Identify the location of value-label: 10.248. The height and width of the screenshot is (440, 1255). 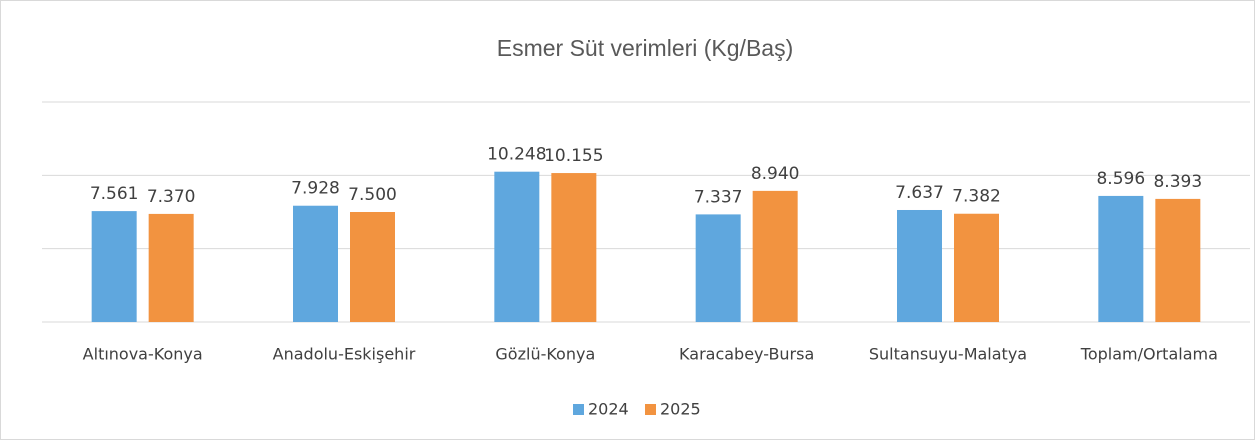
(516, 155).